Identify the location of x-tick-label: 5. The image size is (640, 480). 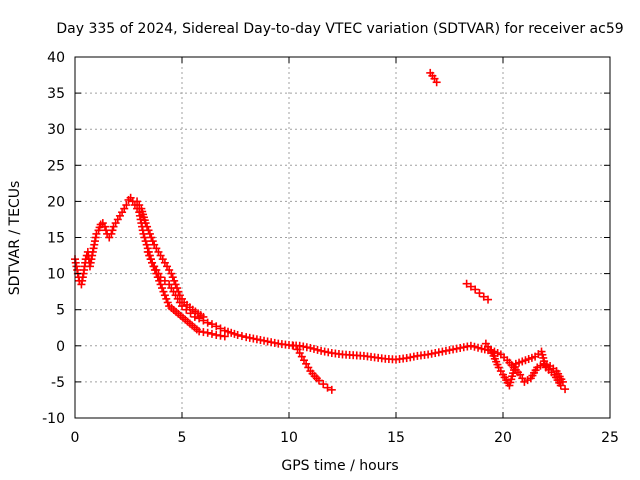
(182, 438).